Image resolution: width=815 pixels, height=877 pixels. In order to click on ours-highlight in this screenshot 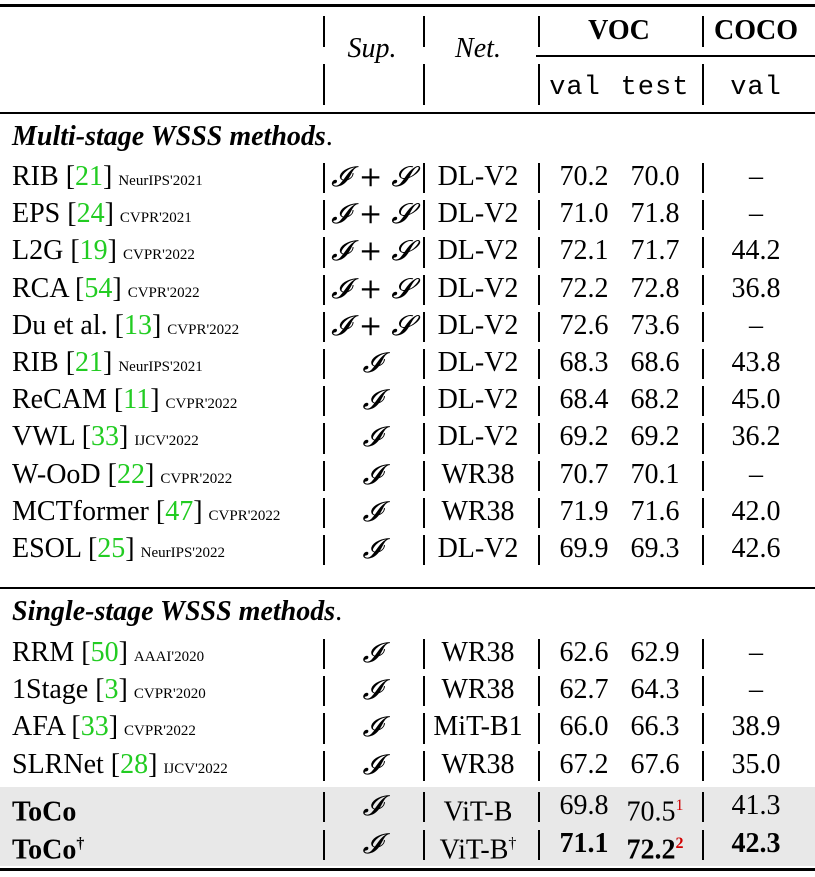, I will do `click(407, 826)`.